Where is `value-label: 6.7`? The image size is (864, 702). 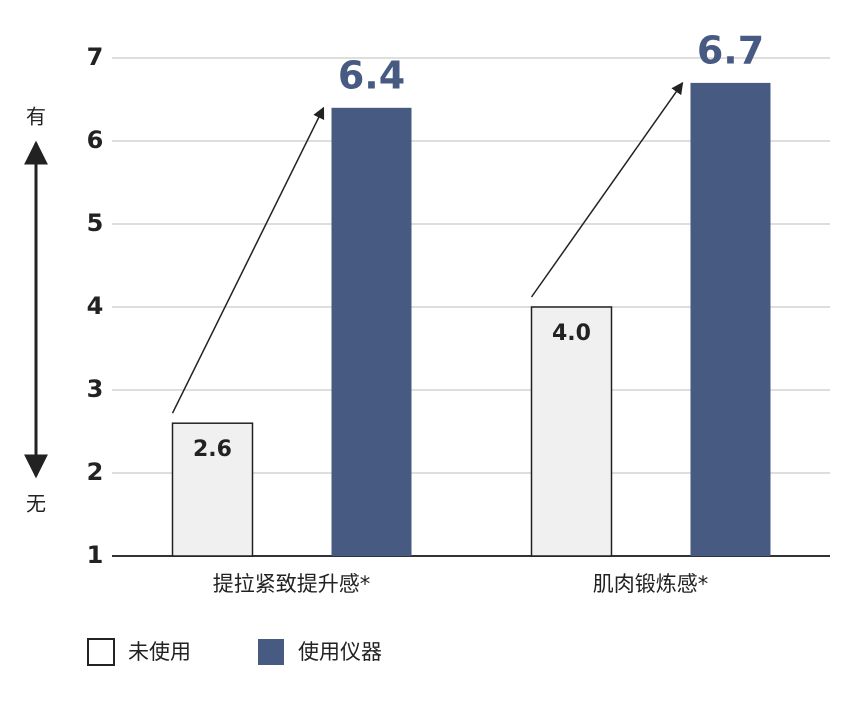 value-label: 6.7 is located at coordinates (730, 50).